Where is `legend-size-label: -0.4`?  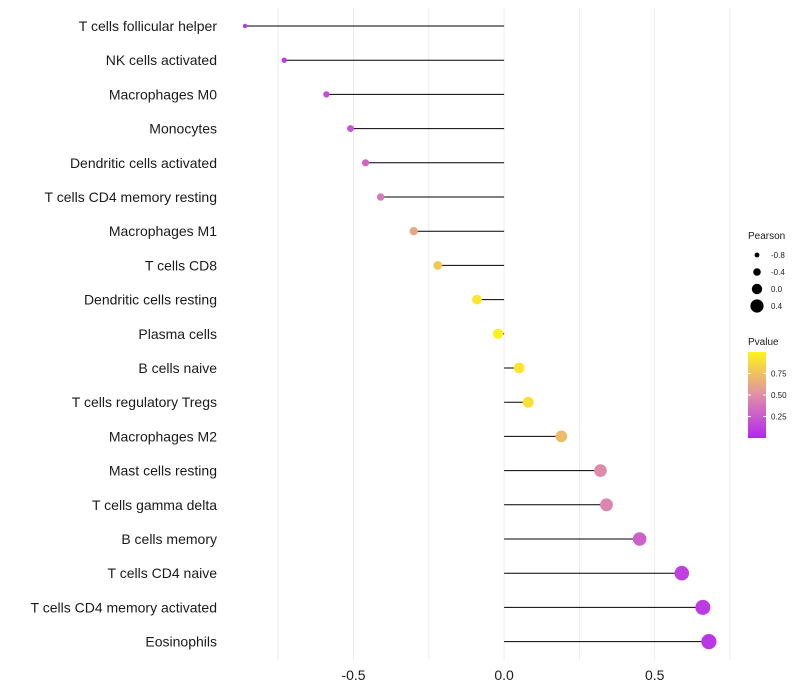 legend-size-label: -0.4 is located at coordinates (778, 272).